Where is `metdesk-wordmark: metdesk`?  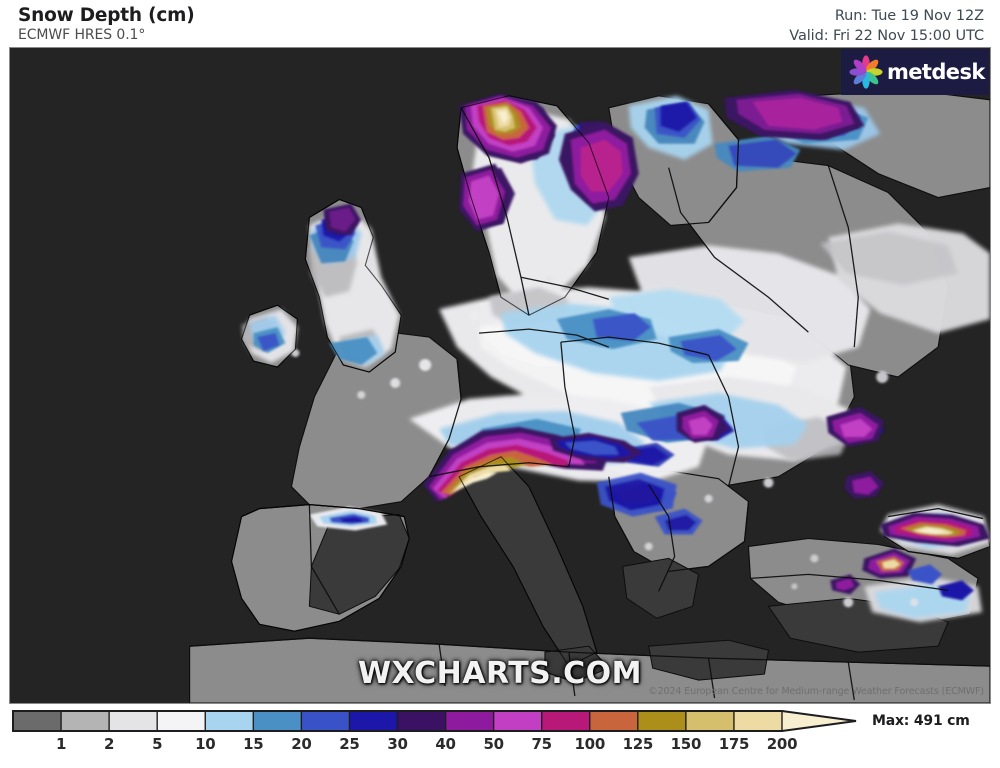 metdesk-wordmark: metdesk is located at coordinates (936, 72).